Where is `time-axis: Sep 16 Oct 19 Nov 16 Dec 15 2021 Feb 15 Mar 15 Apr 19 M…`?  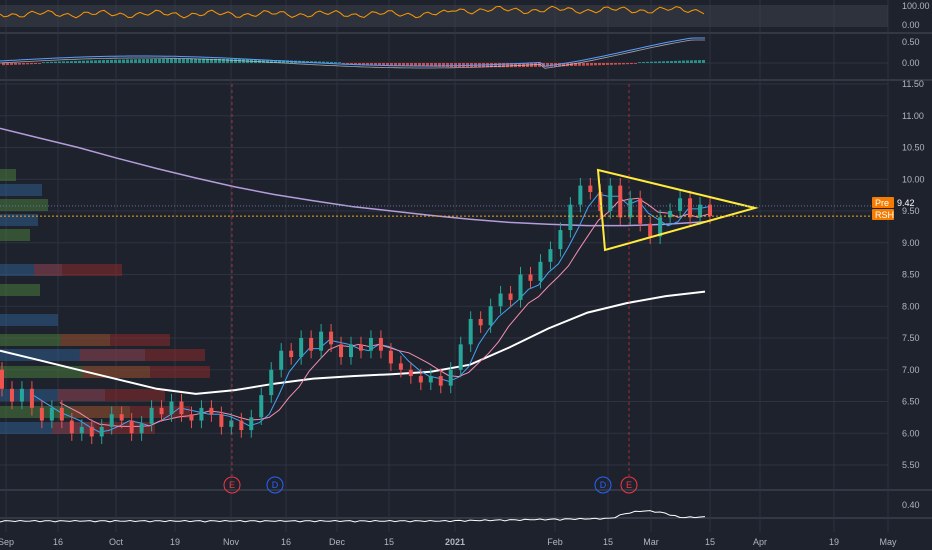 time-axis: Sep 16 Oct 19 Nov 16 Dec 15 2021 Feb 15 Mar 15 Apr 19 M… is located at coordinates (448, 542).